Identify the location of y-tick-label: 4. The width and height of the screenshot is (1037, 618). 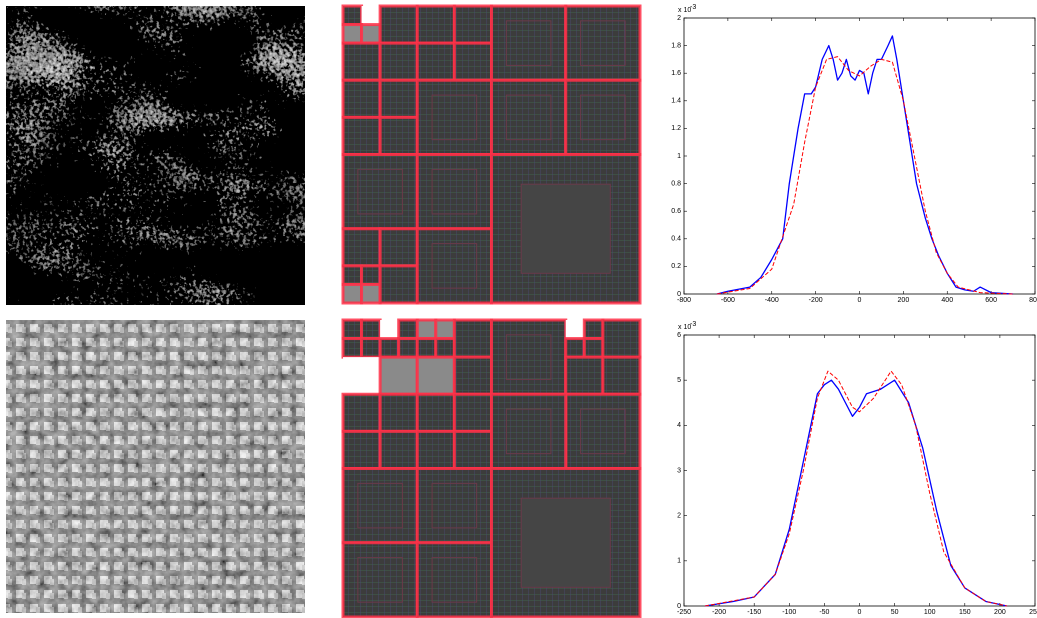
(679, 425).